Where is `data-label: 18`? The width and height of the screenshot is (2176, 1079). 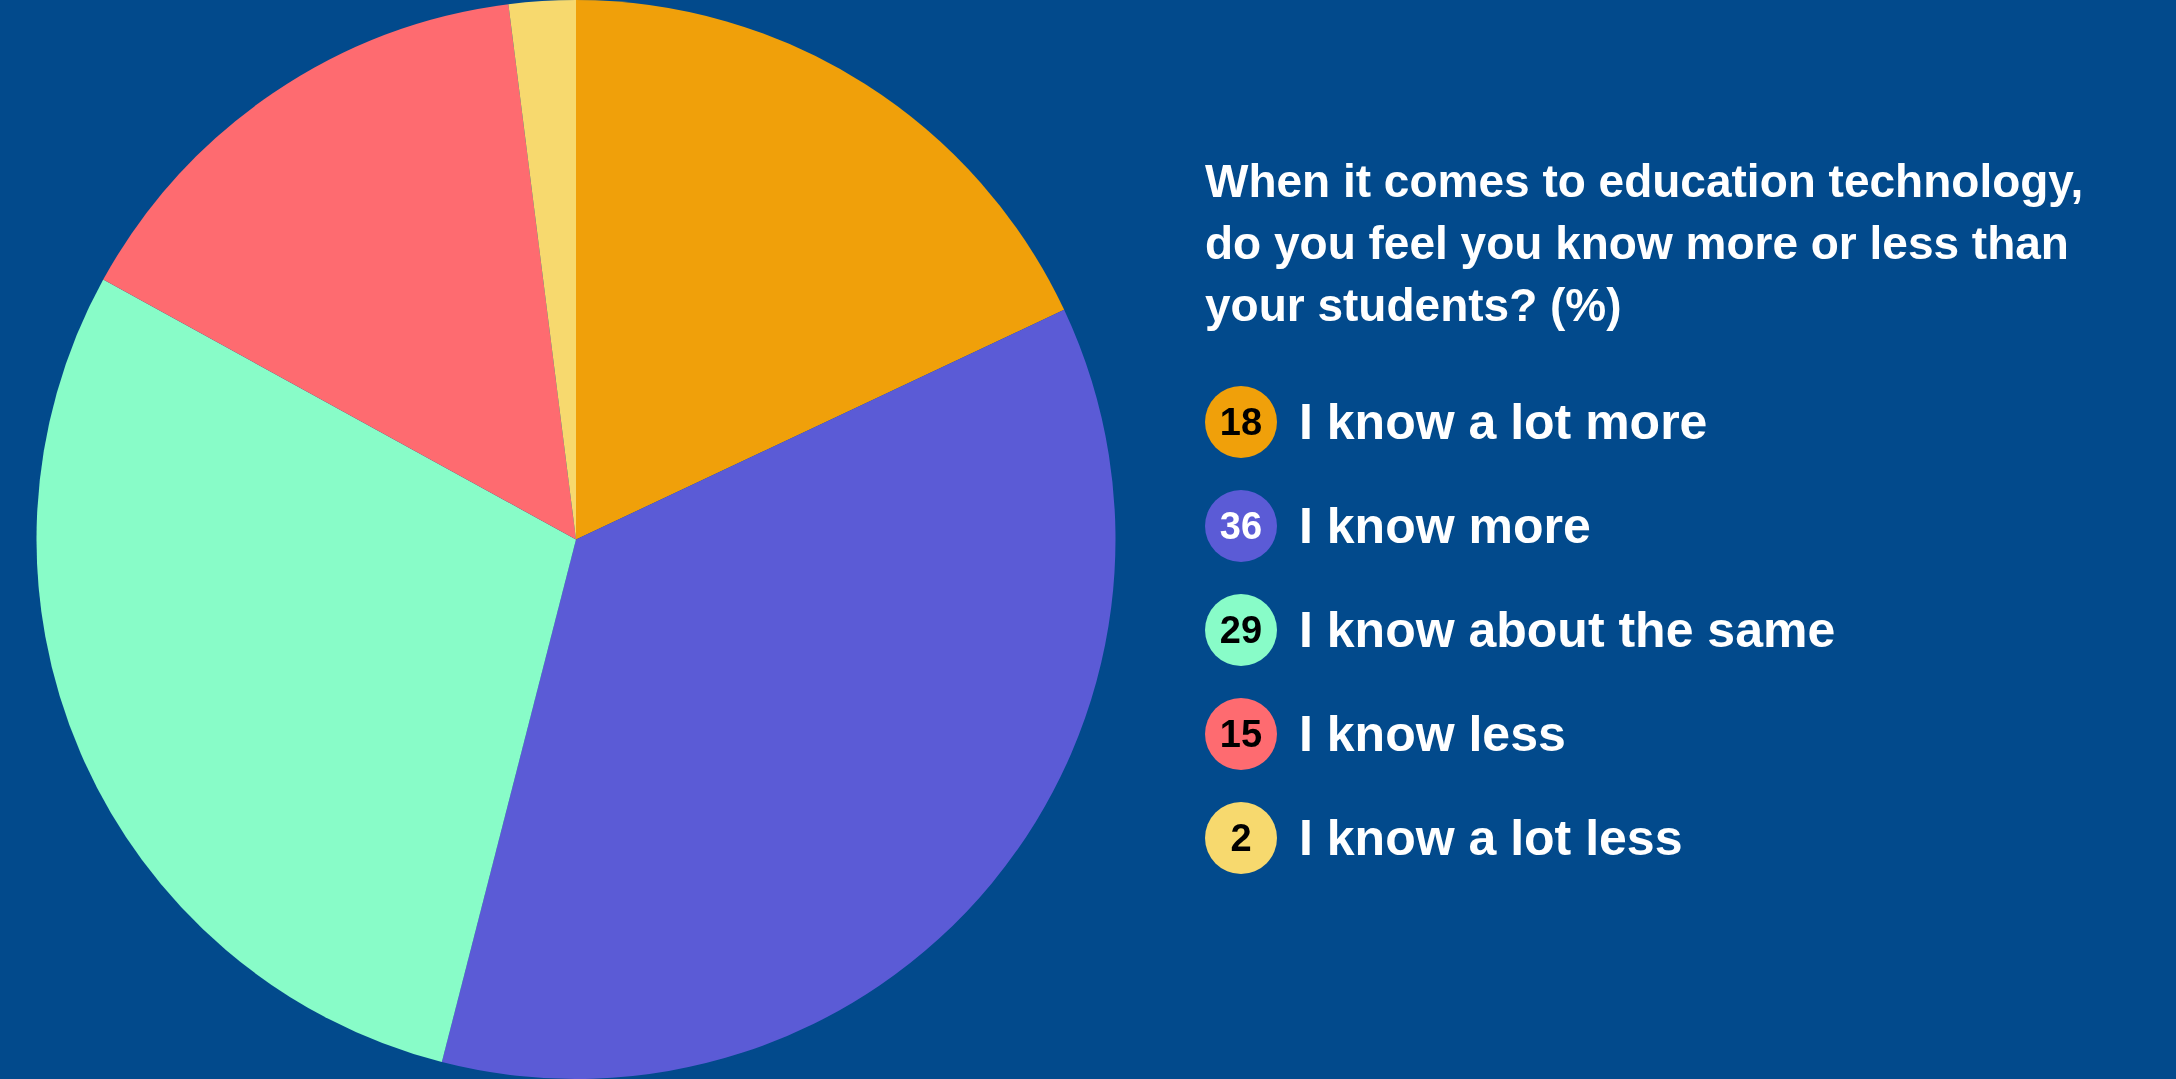 data-label: 18 is located at coordinates (1241, 422).